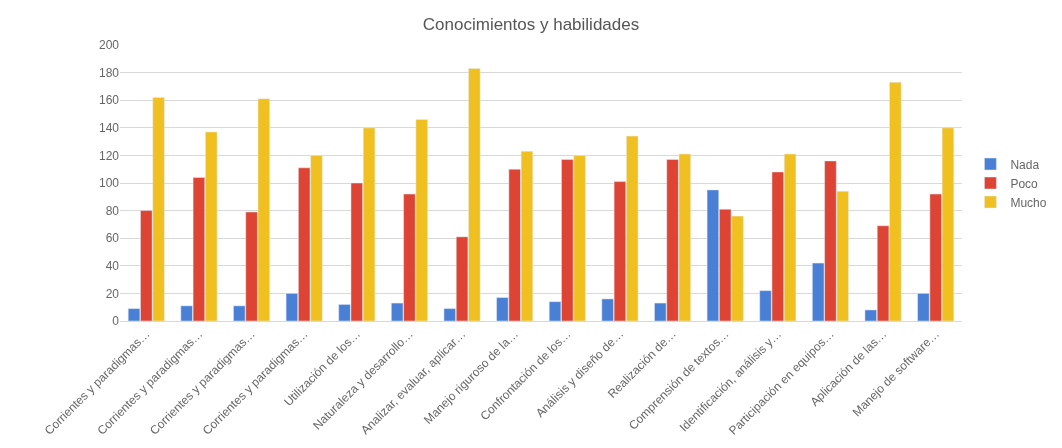 The height and width of the screenshot is (448, 1062). I want to click on y-tick-label: 200, so click(109, 45).